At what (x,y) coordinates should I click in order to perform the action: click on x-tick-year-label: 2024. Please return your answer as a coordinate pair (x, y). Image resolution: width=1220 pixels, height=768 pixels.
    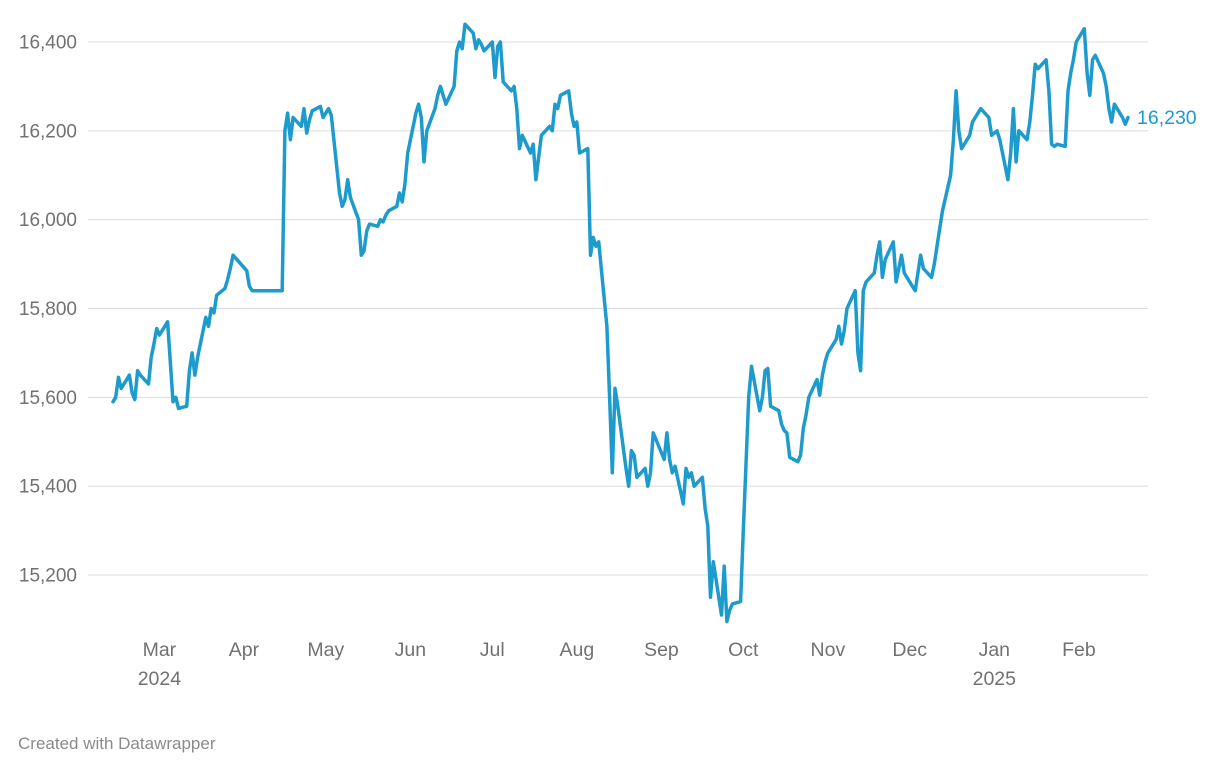
    Looking at the image, I should click on (160, 679).